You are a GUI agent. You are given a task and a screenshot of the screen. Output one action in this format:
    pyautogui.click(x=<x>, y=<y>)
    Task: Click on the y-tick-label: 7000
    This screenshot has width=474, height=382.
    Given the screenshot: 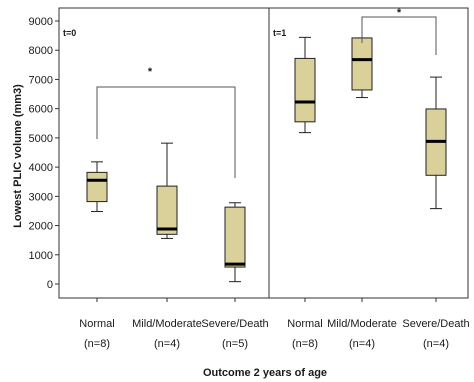 What is the action you would take?
    pyautogui.click(x=41, y=80)
    